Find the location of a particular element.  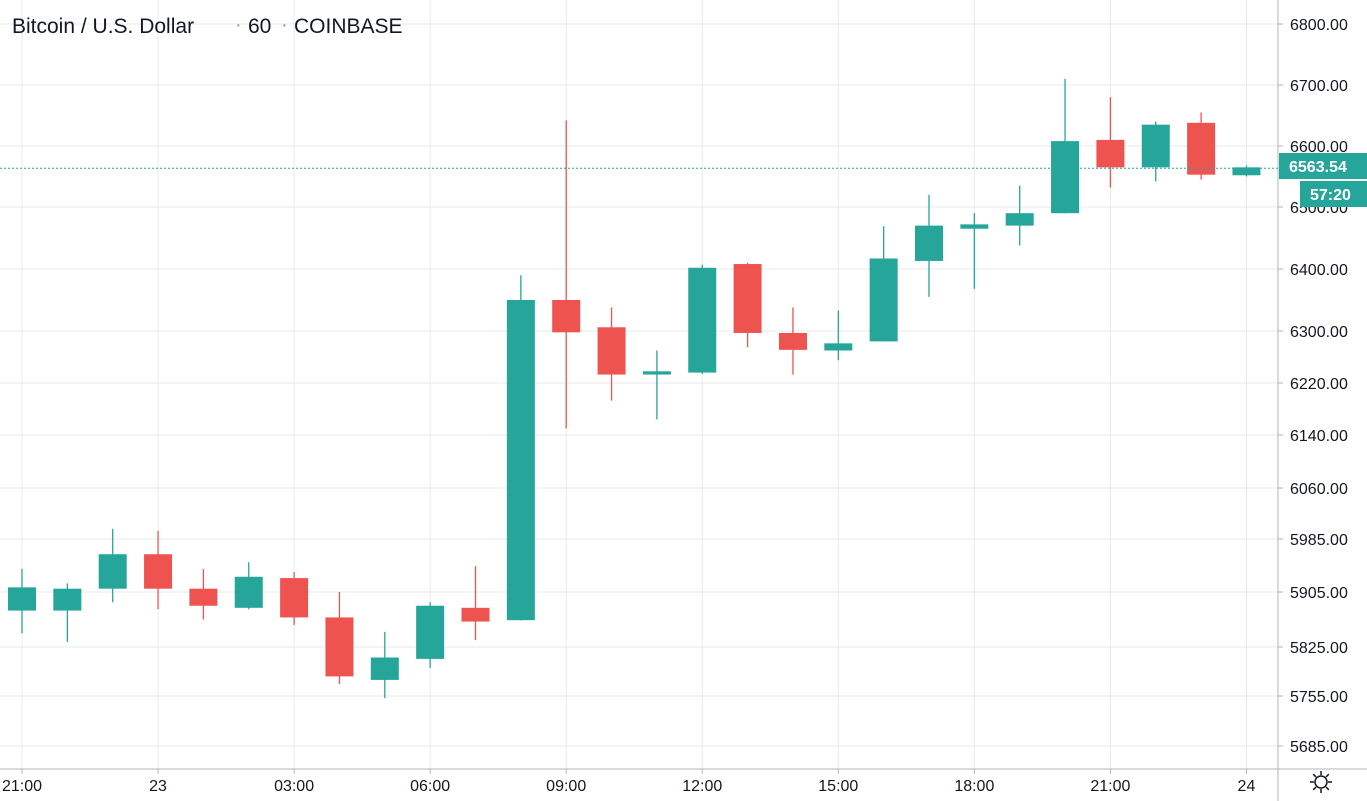

time-tick-label: 15:00 is located at coordinates (838, 786).